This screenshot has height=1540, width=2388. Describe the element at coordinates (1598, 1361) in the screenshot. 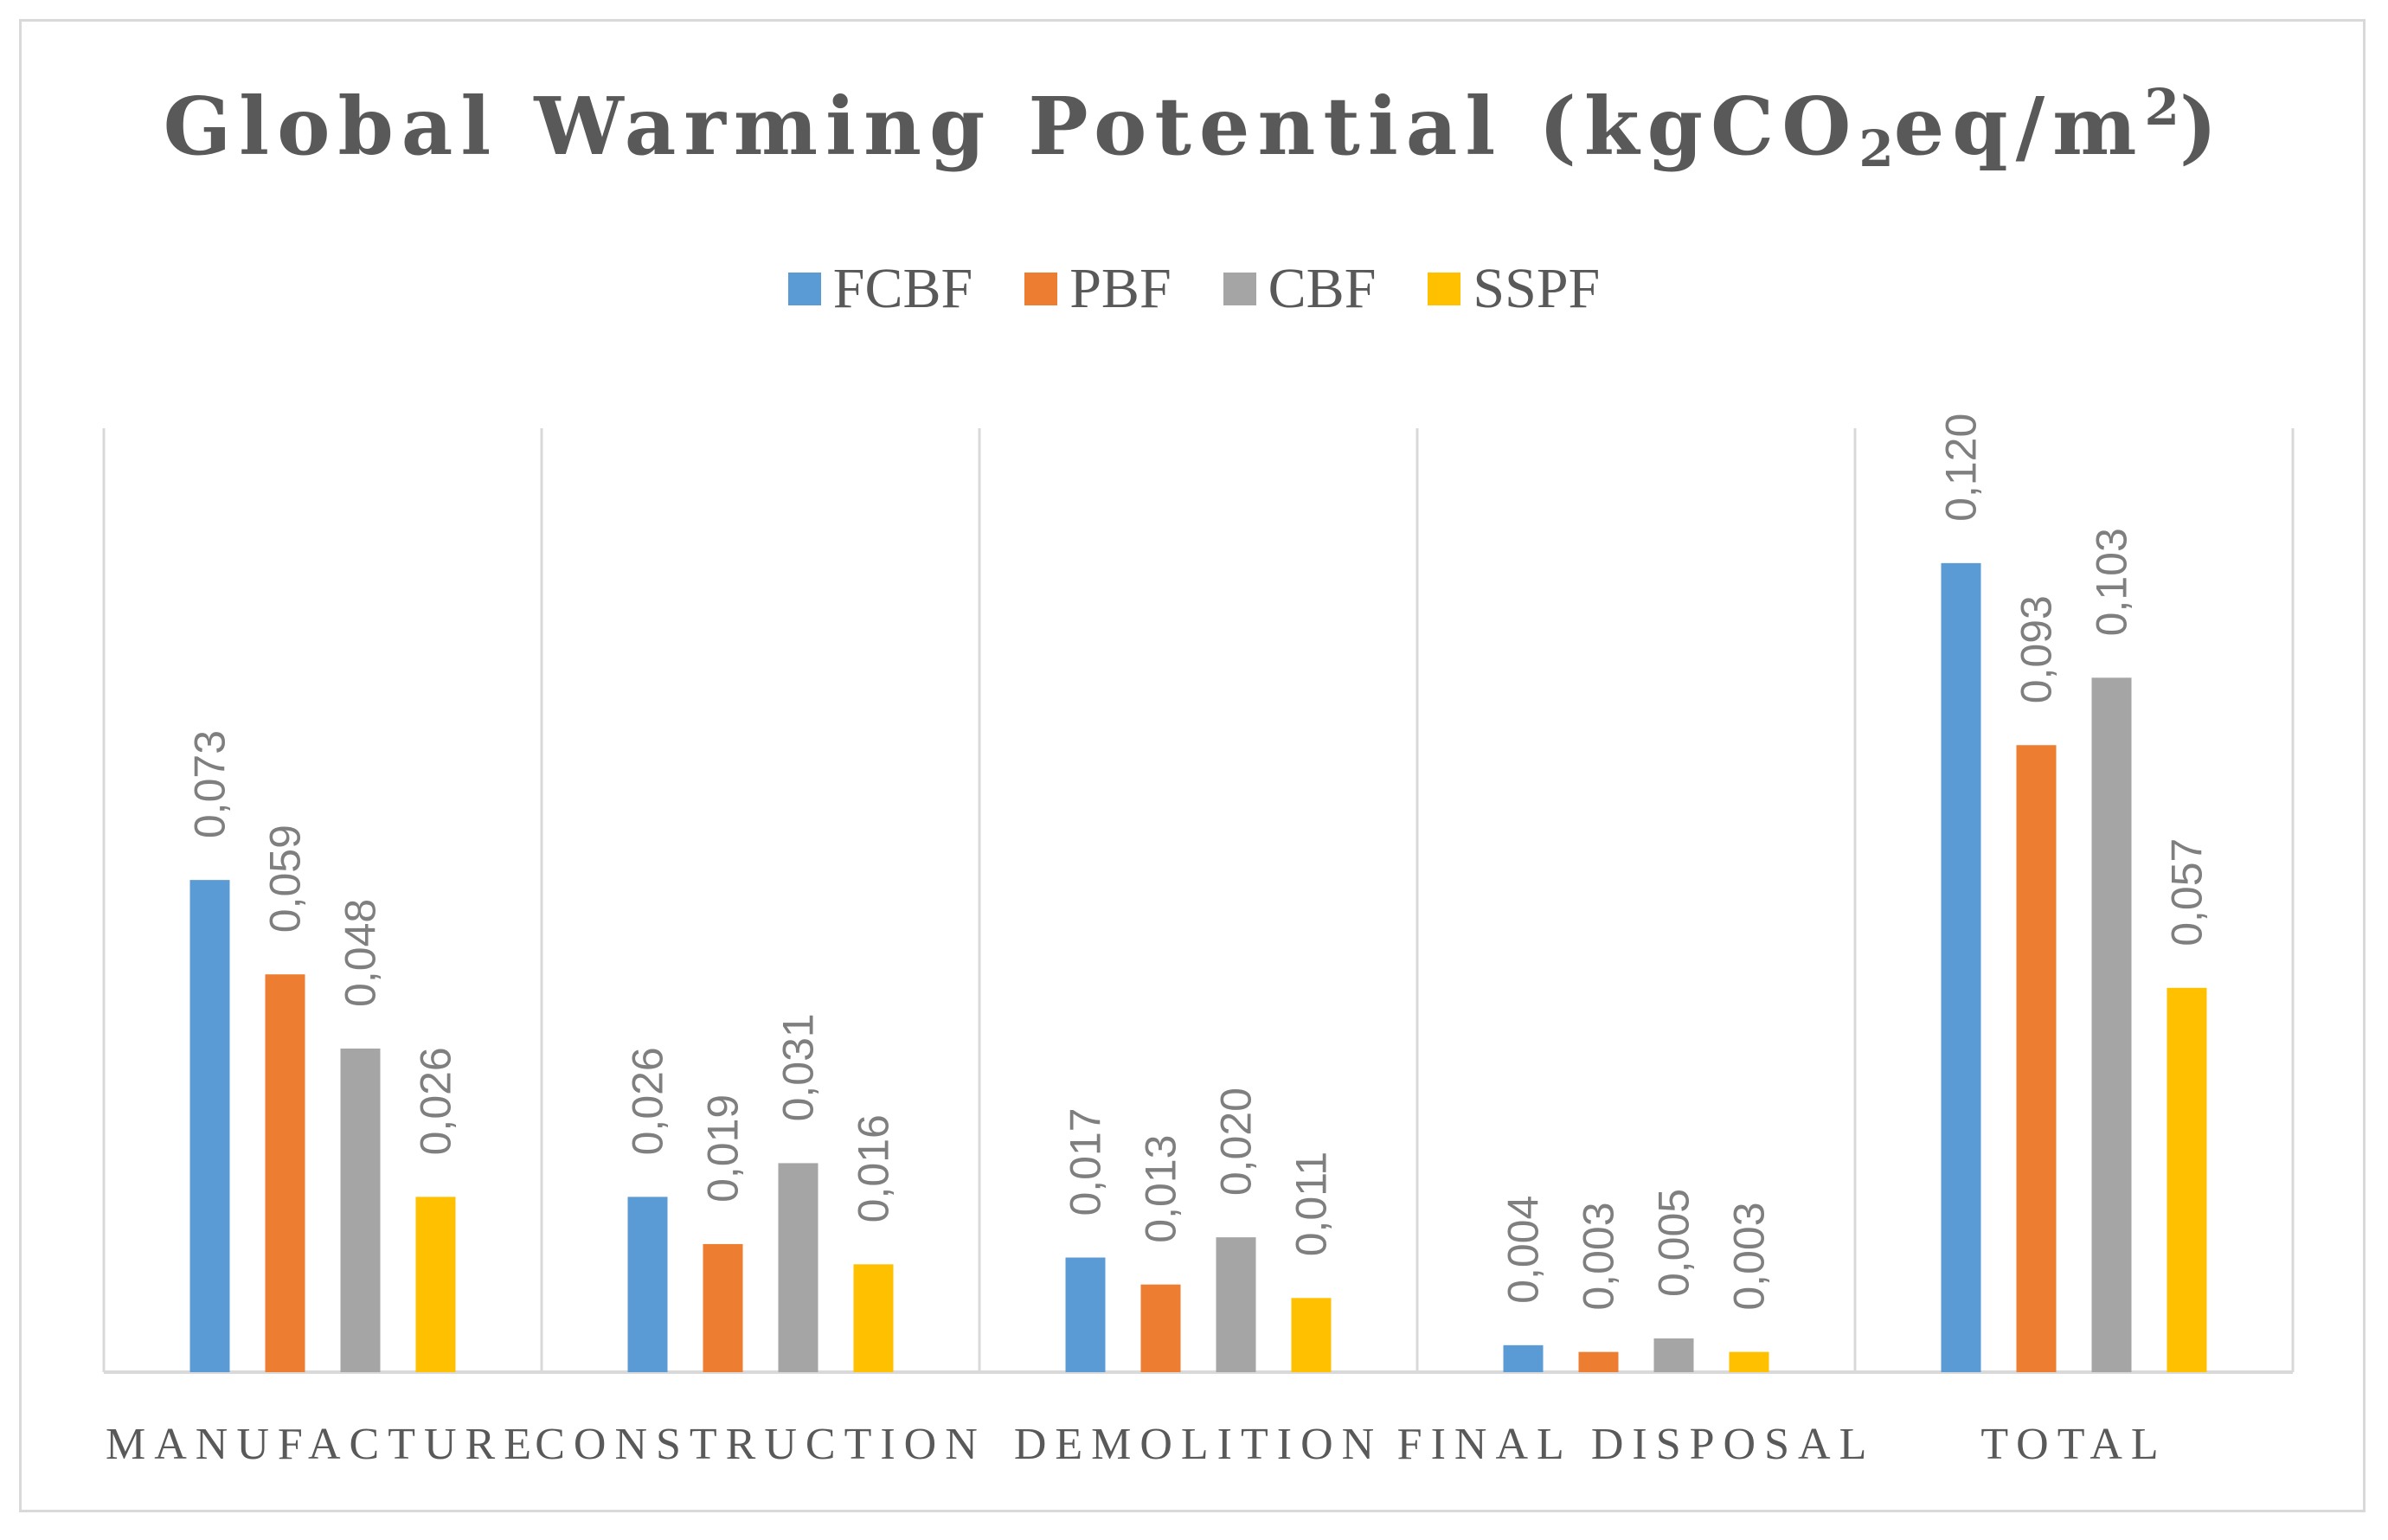

I see `bar-pbf-final-disposal` at that location.